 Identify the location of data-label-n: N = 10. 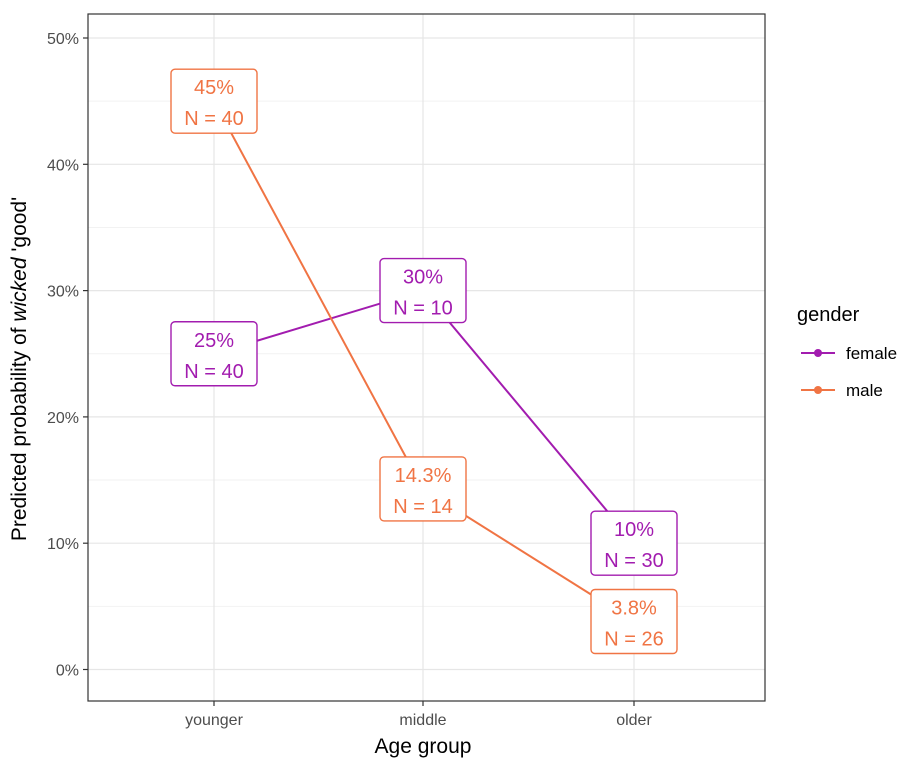
(422, 309).